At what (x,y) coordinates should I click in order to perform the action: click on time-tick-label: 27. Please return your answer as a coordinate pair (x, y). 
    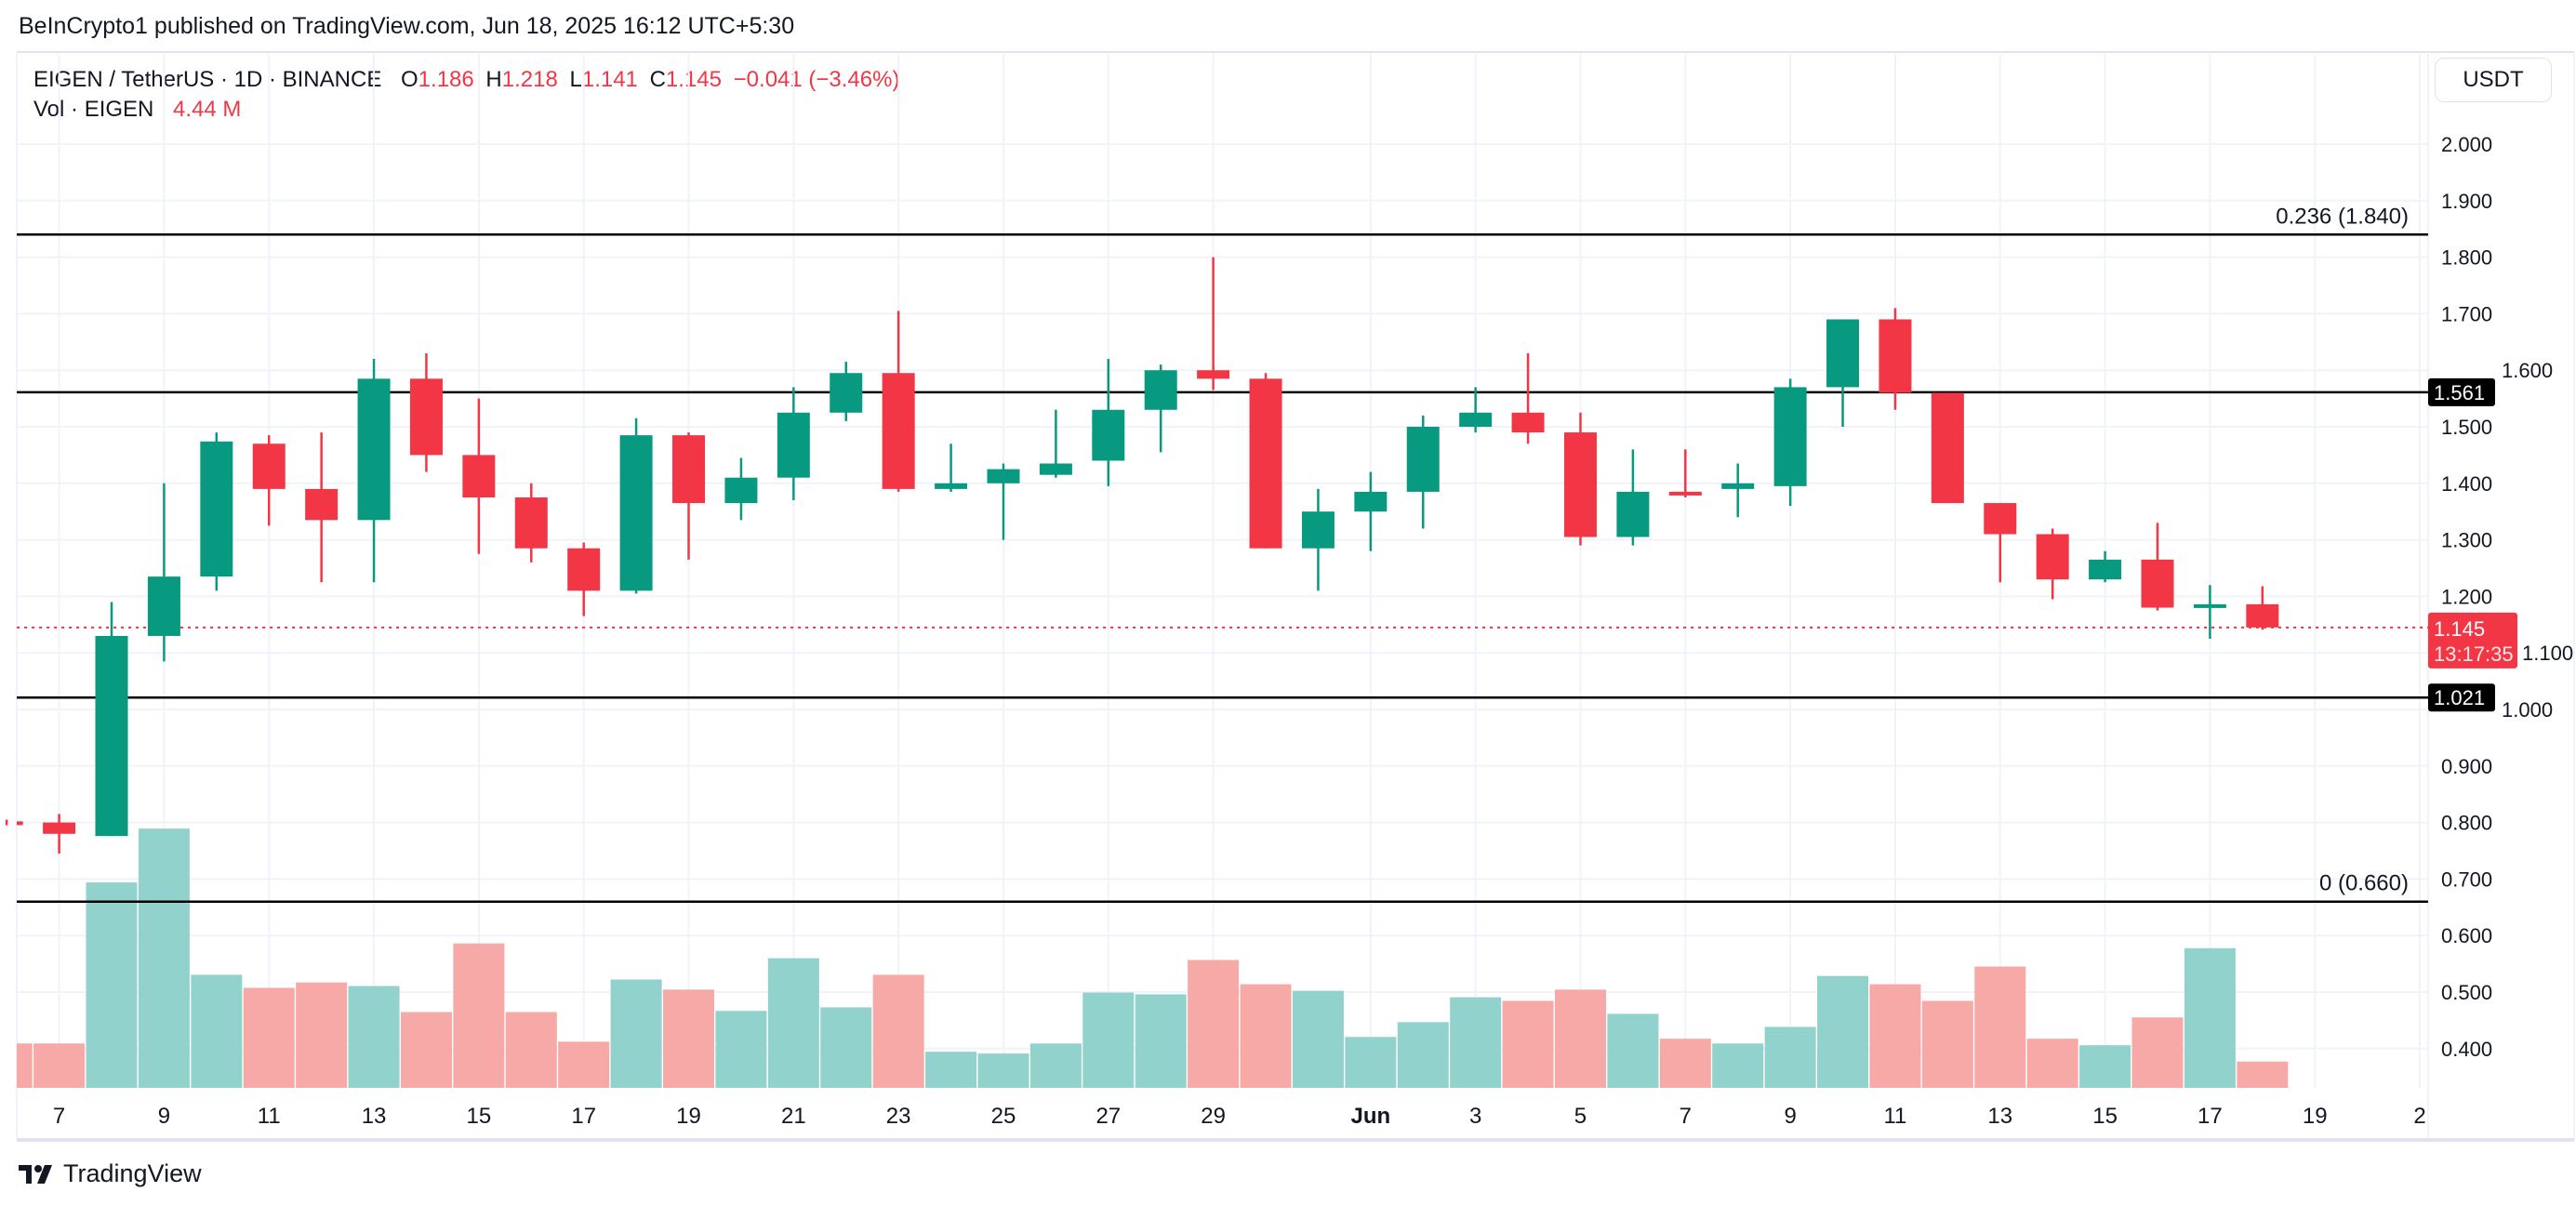
    Looking at the image, I should click on (1108, 1116).